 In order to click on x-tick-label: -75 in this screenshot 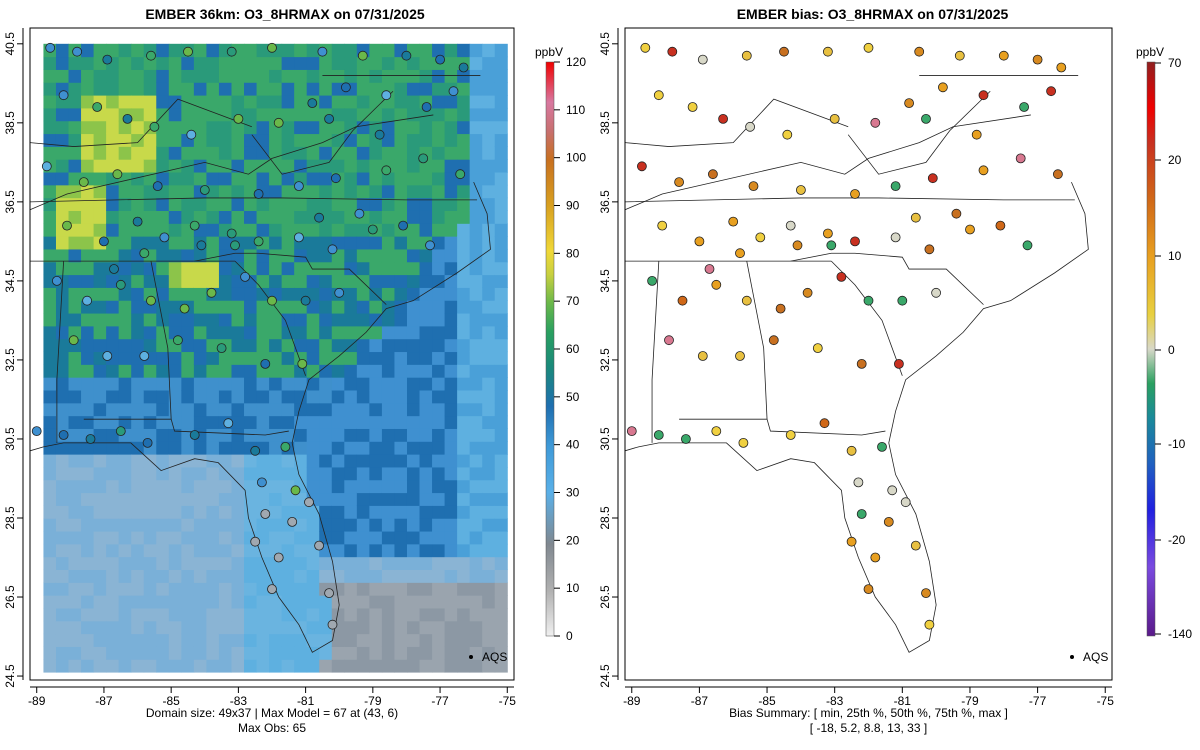, I will do `click(508, 701)`.